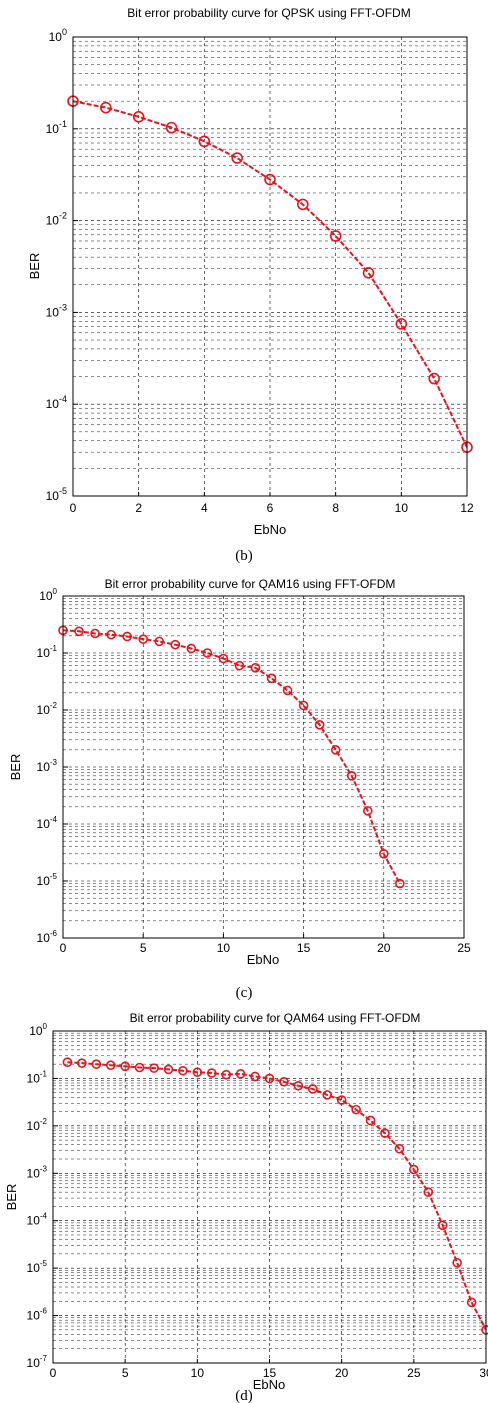  What do you see at coordinates (244, 1395) in the screenshot?
I see `figure-caption: (d)` at bounding box center [244, 1395].